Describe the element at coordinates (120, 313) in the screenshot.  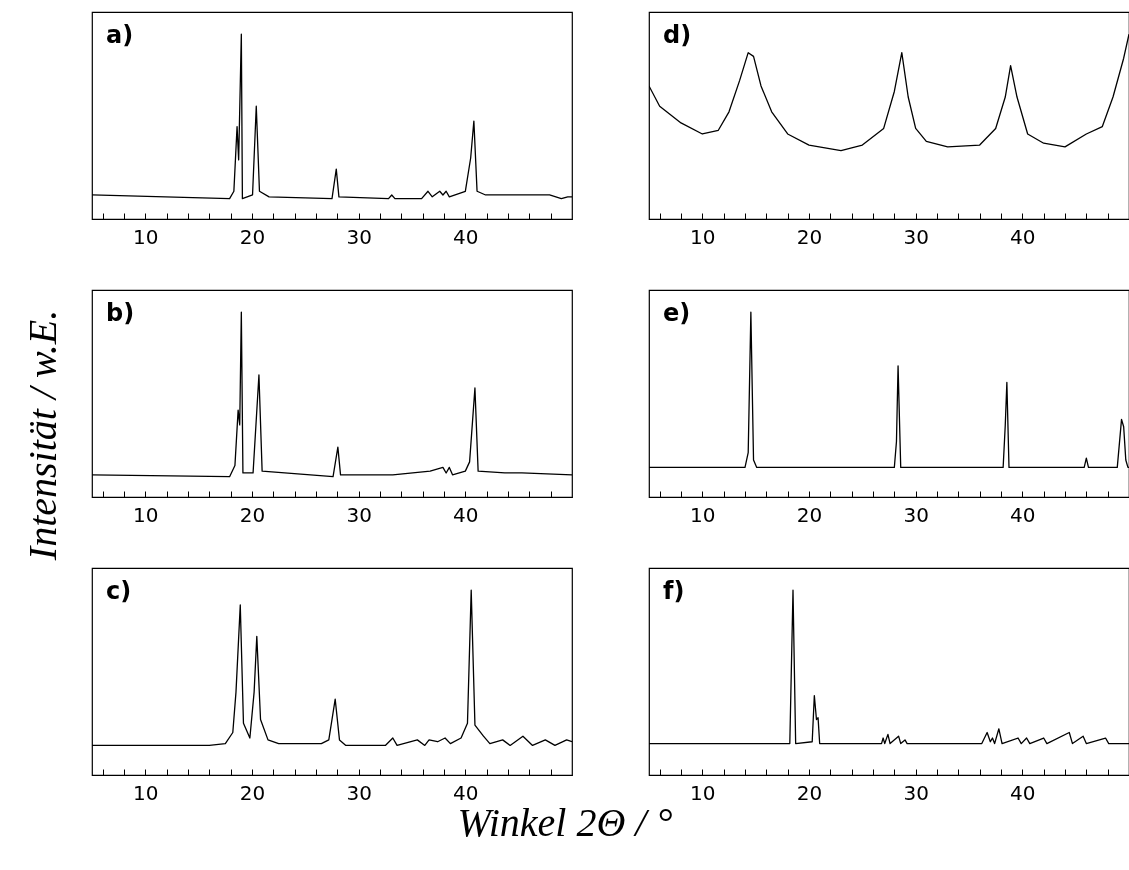
I see `chart-title: b)` at that location.